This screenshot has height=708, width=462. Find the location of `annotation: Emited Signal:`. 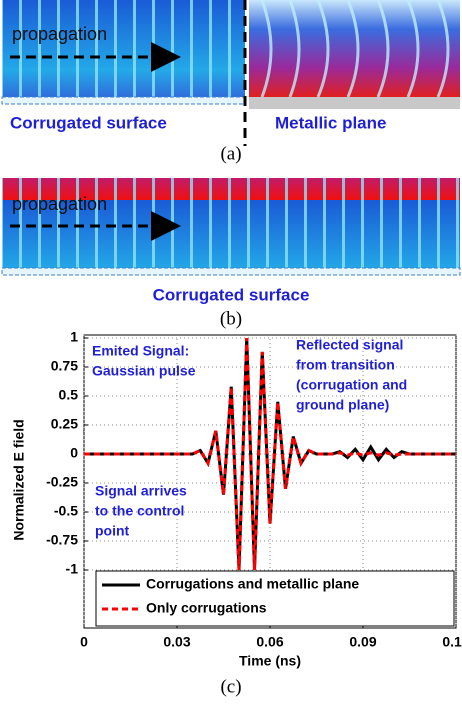

annotation: Emited Signal: is located at coordinates (140, 351).